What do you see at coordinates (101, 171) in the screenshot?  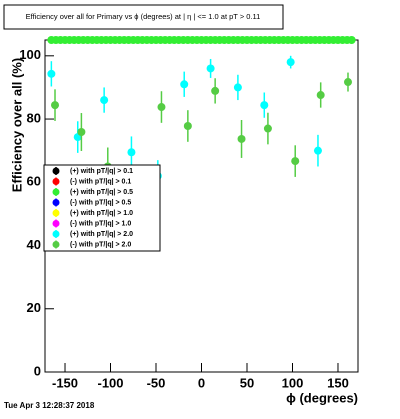 I see `legend-label: (+) with pT/|q| > 0.1` at bounding box center [101, 171].